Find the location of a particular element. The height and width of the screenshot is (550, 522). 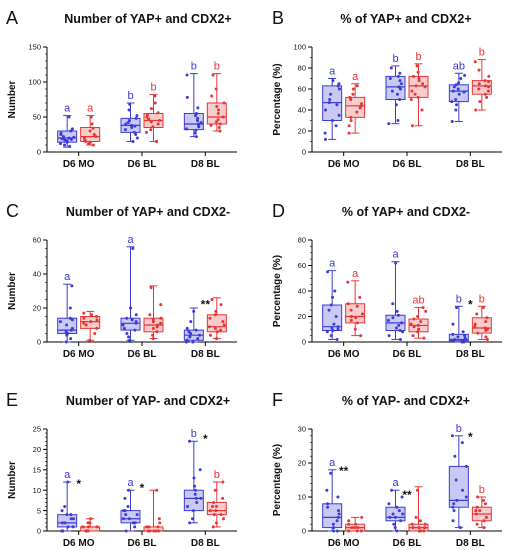

panel-letter: A is located at coordinates (12, 18).